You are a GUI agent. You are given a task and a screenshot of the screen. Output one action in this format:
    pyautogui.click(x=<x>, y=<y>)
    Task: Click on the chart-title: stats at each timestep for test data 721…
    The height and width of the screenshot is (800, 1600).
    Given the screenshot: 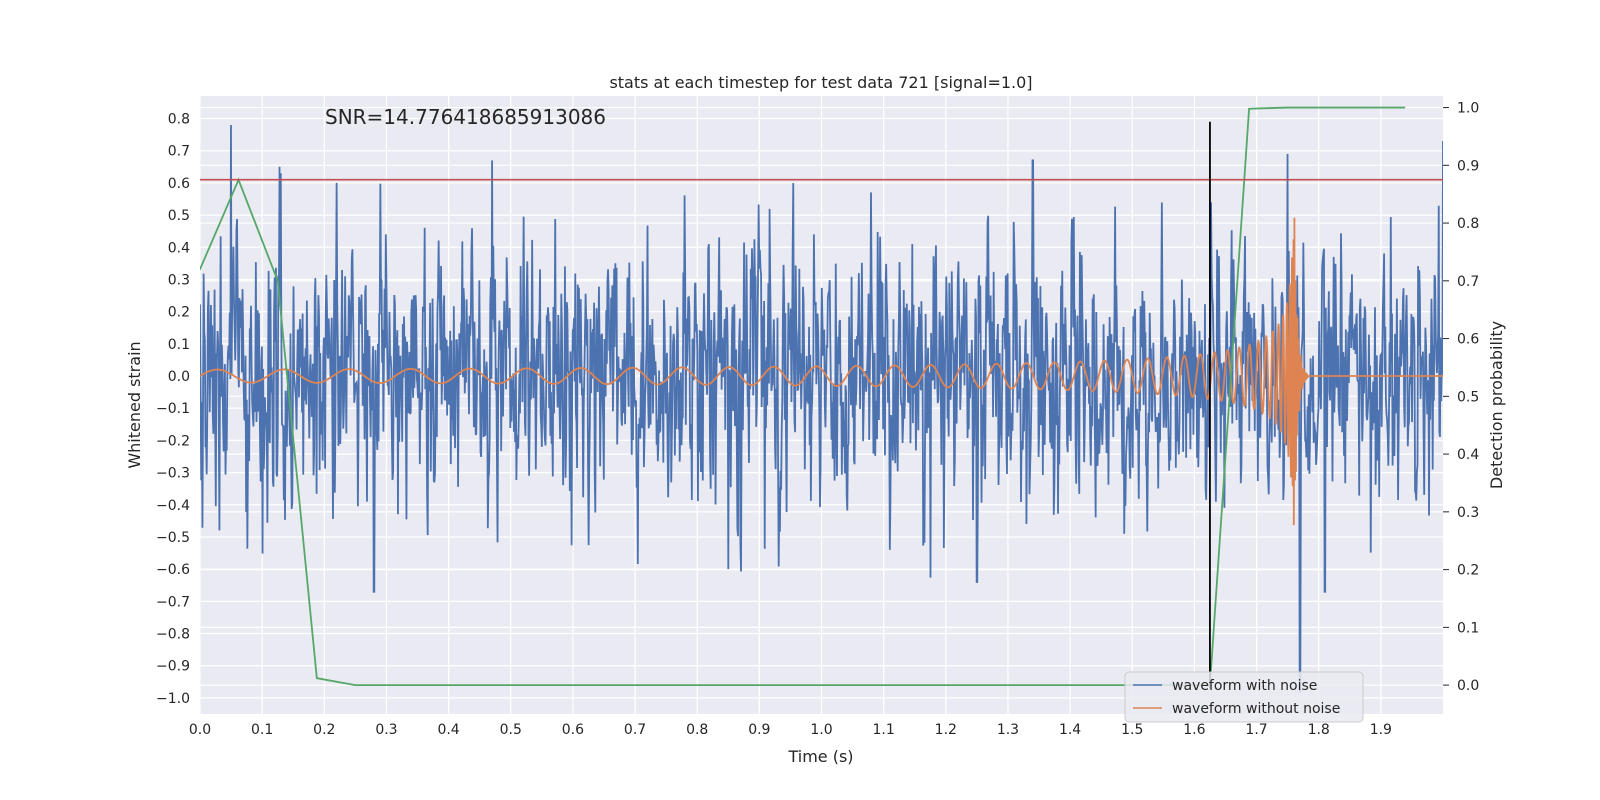 What is the action you would take?
    pyautogui.click(x=820, y=82)
    